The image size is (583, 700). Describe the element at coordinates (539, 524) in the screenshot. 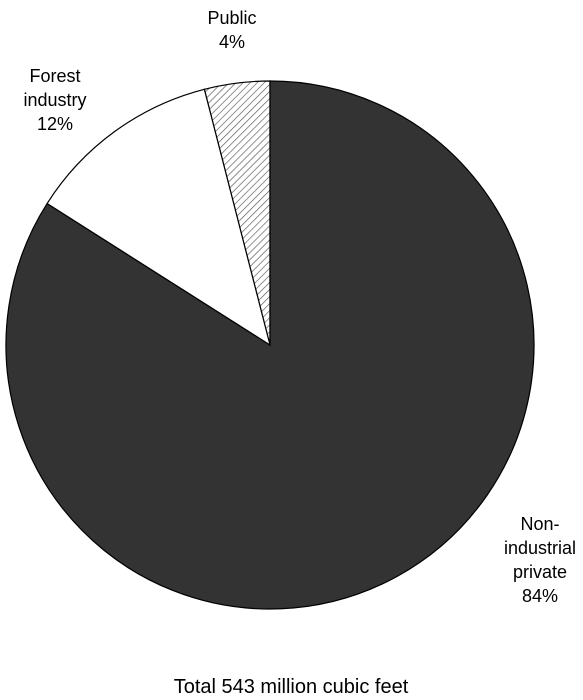

I see `slice-label-line: Non-` at that location.